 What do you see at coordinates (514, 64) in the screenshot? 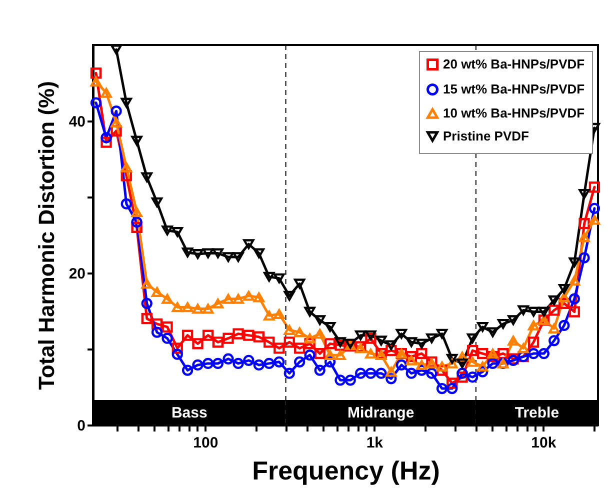
I see `legend-label: 20 wt% Ba-HNPs/PVDF` at bounding box center [514, 64].